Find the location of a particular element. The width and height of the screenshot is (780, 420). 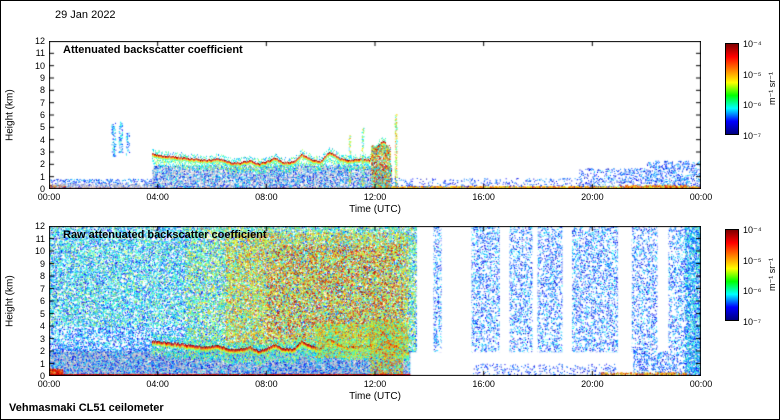

x-axis-label-time-top: Time (UTC) is located at coordinates (375, 209).